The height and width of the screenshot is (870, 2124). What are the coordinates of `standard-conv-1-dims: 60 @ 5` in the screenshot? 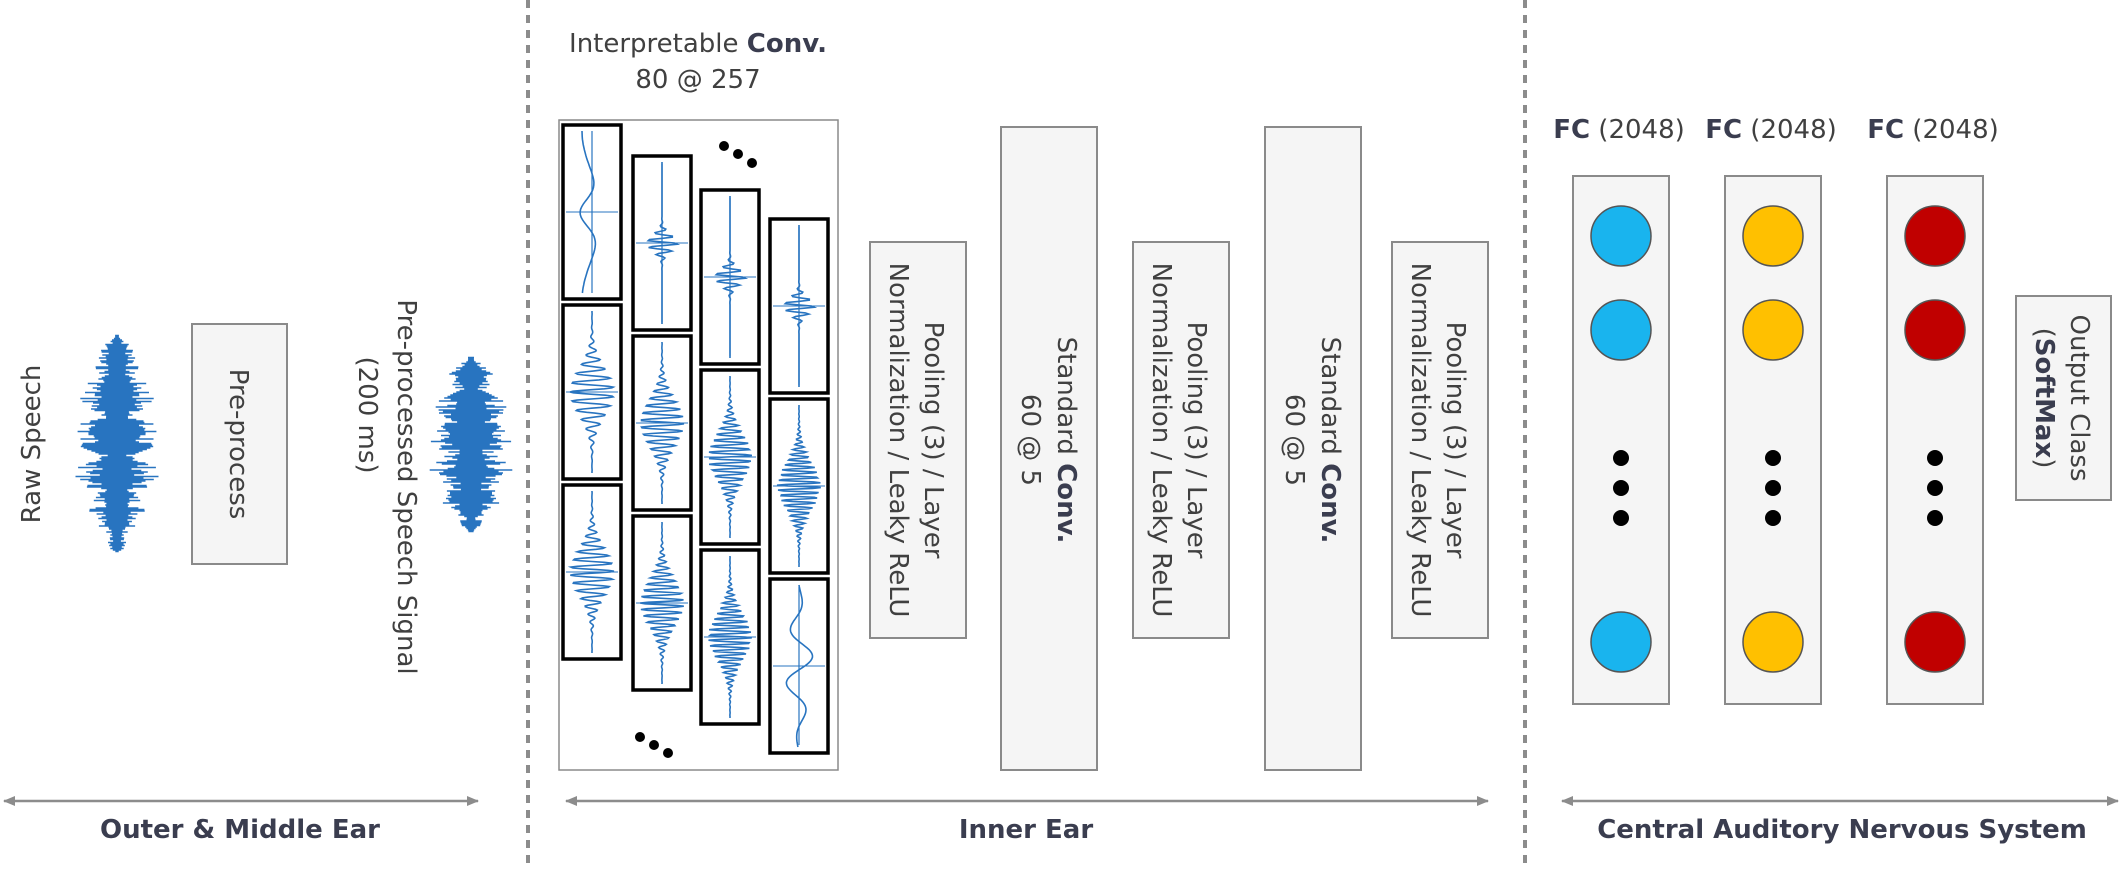 It's located at (1030, 440).